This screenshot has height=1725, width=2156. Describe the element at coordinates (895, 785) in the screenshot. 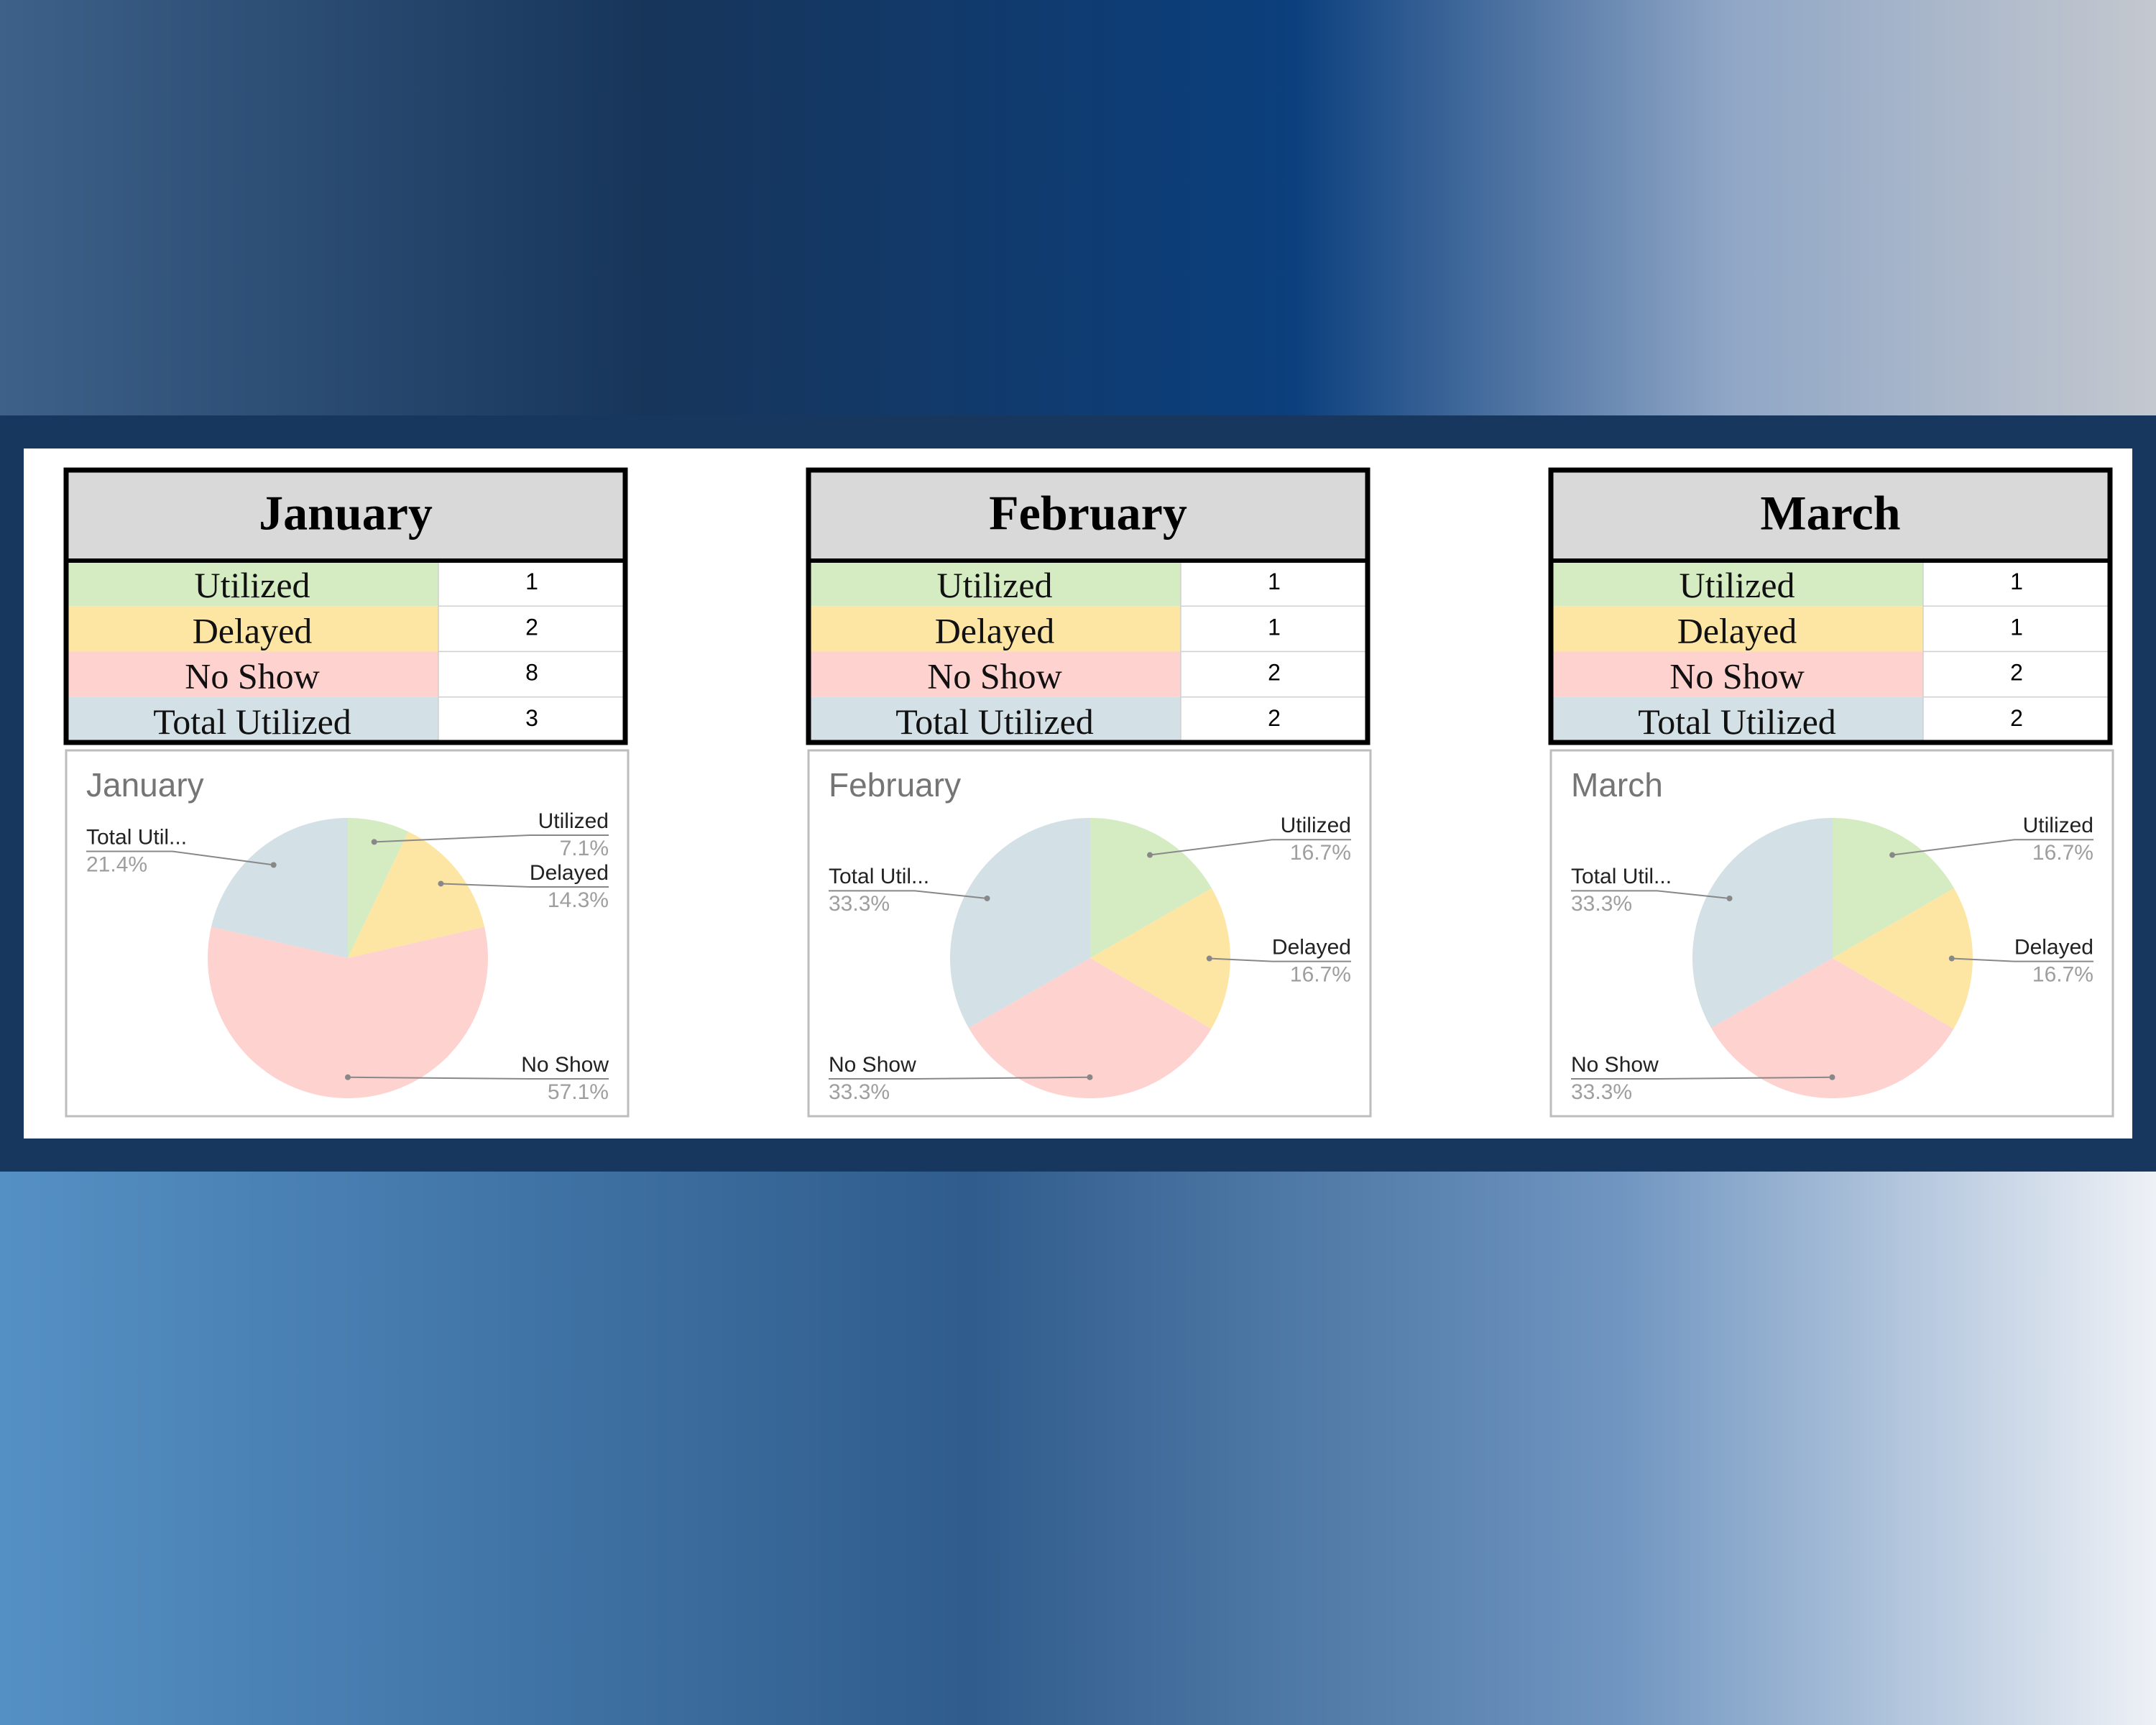

I see `chart-title: February` at that location.